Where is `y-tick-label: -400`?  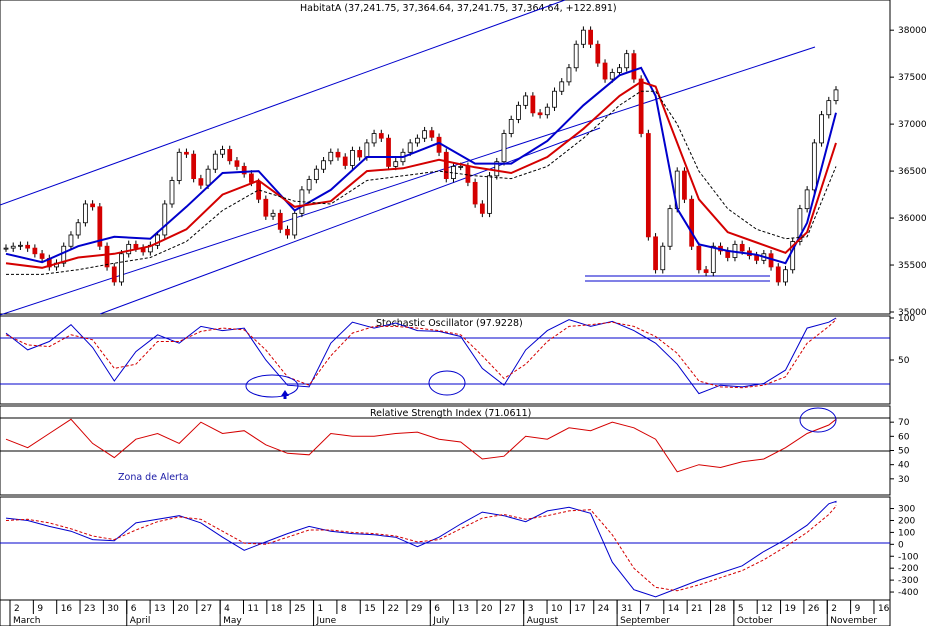 y-tick-label: -400 is located at coordinates (908, 593).